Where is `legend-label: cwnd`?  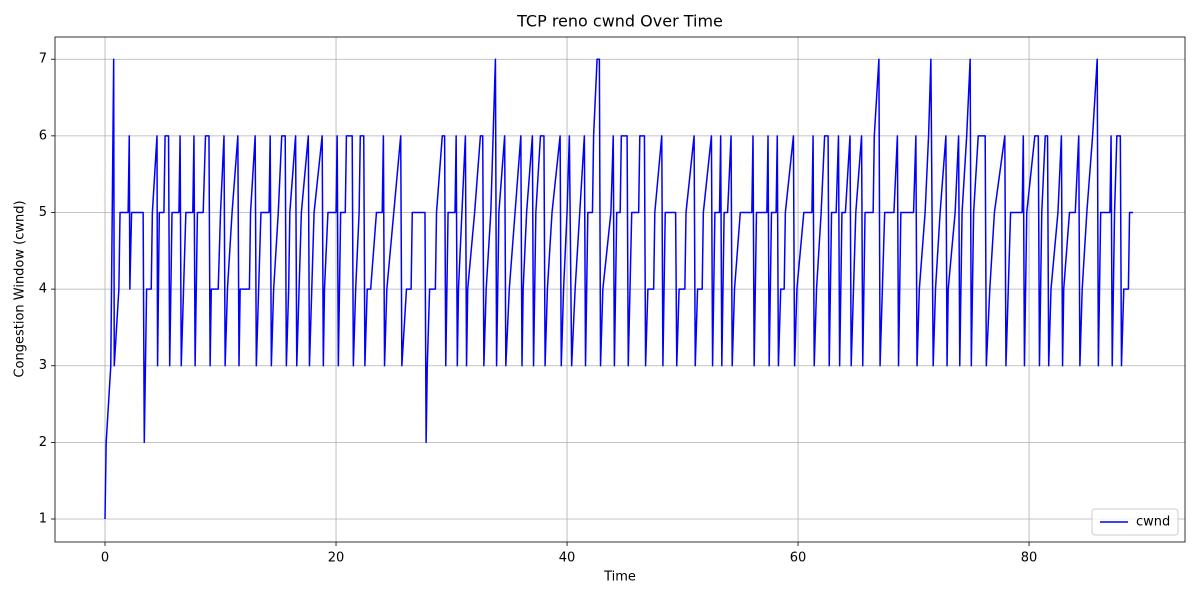 legend-label: cwnd is located at coordinates (1153, 522).